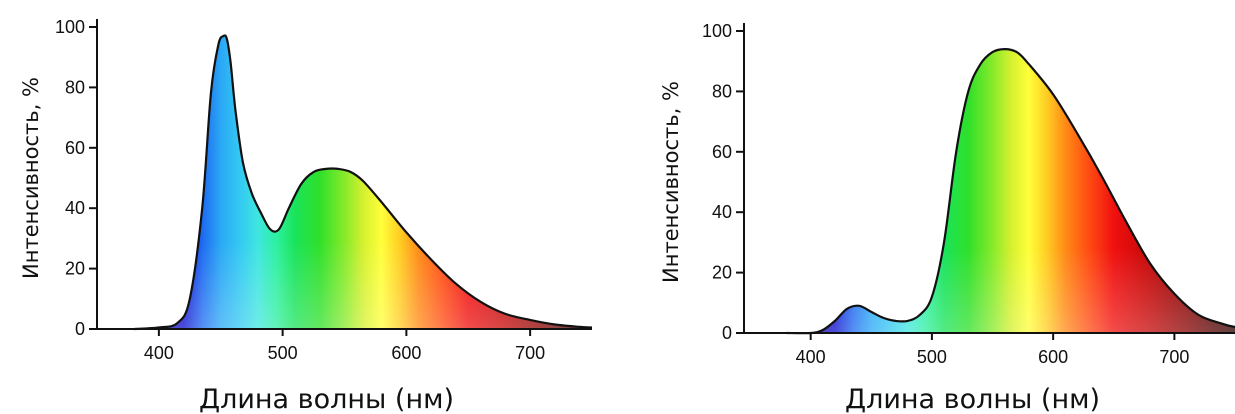  I want to click on chart-left-y-tick-label-100: 100, so click(70, 27).